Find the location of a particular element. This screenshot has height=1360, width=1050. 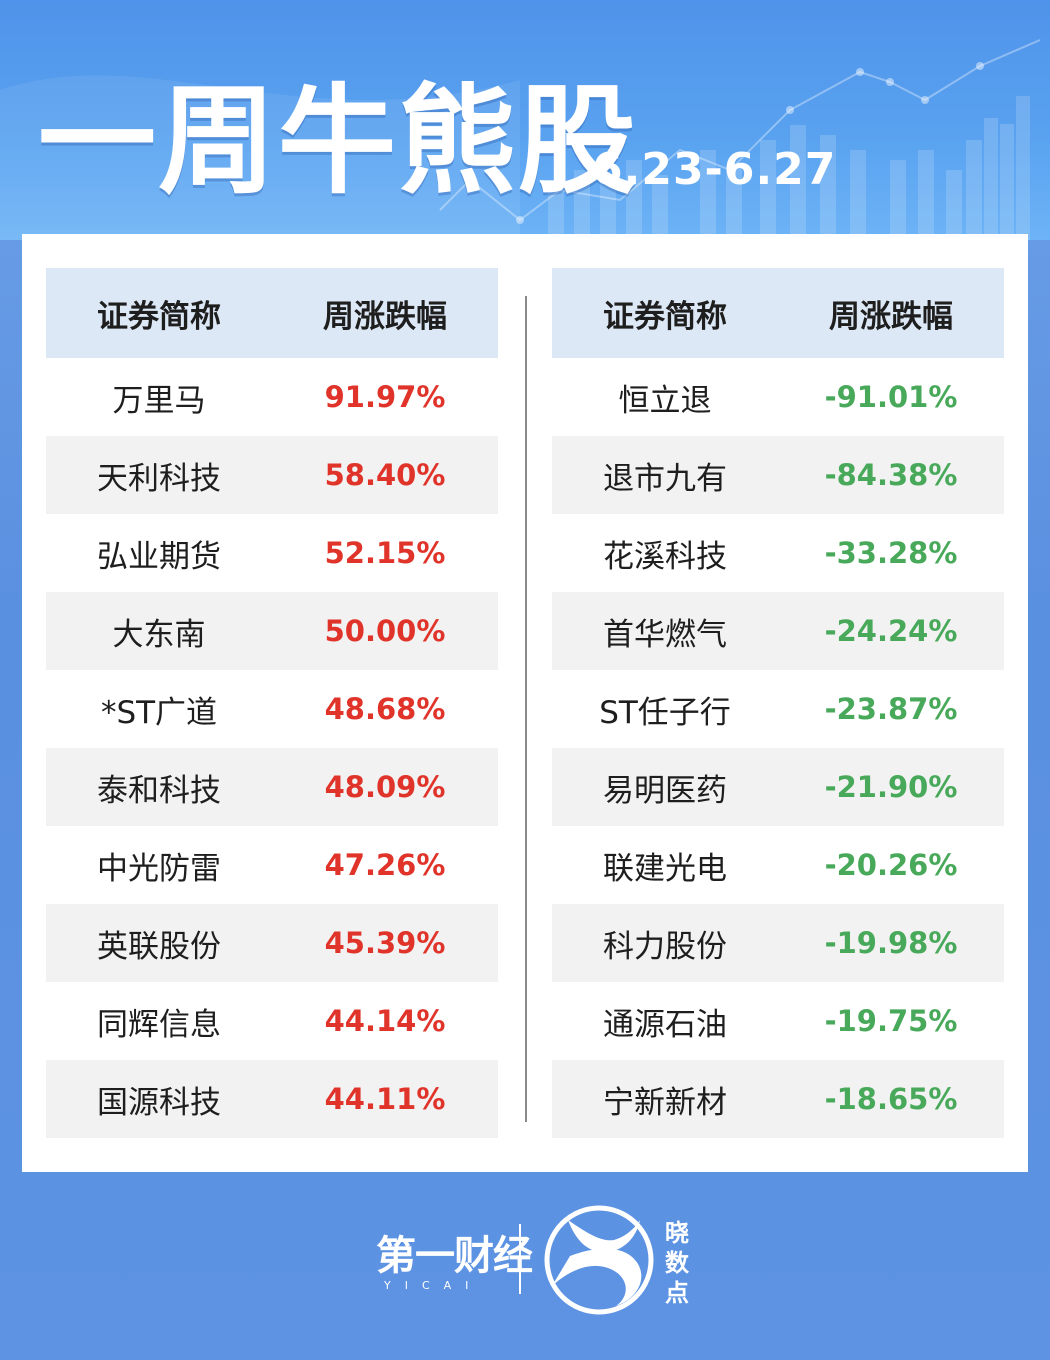

weekly-change: -18.65% is located at coordinates (891, 1099).